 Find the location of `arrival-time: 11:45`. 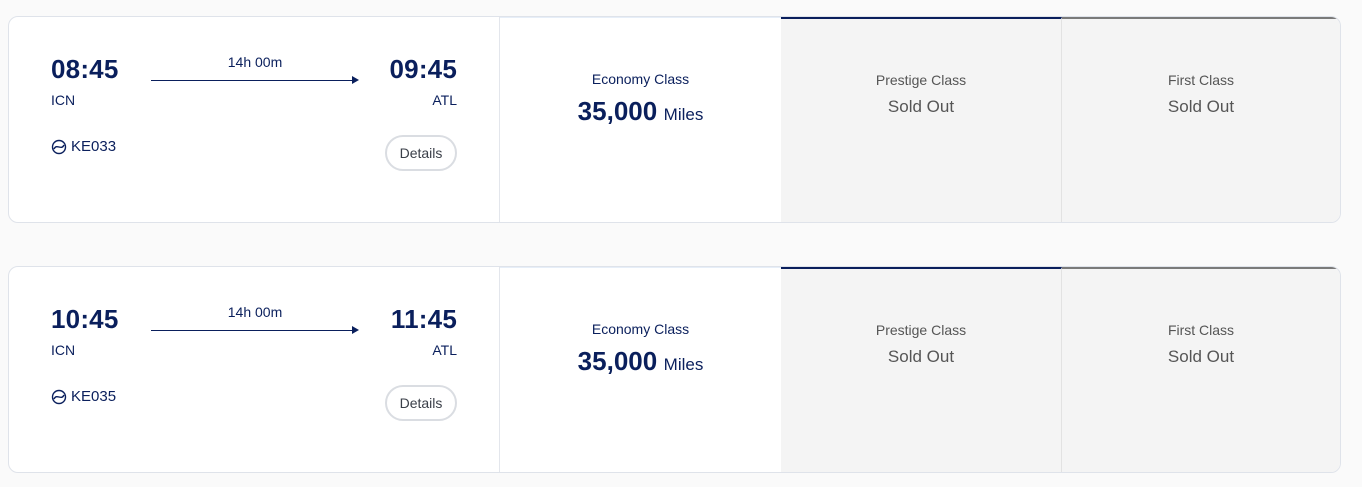

arrival-time: 11:45 is located at coordinates (423, 319).